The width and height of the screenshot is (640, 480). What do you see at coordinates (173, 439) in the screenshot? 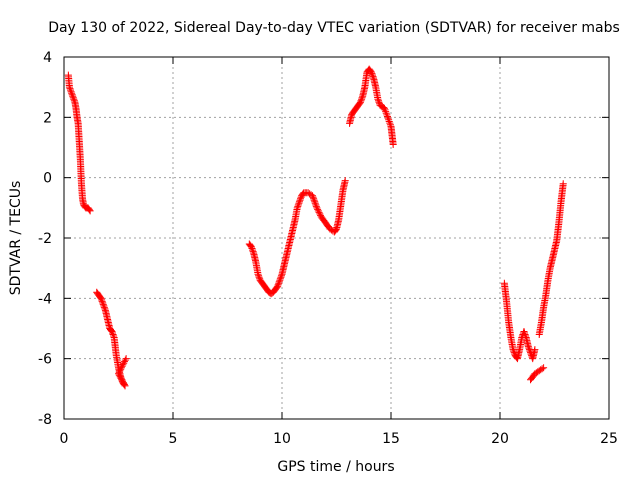
I see `x-tick-label: 5` at bounding box center [173, 439].